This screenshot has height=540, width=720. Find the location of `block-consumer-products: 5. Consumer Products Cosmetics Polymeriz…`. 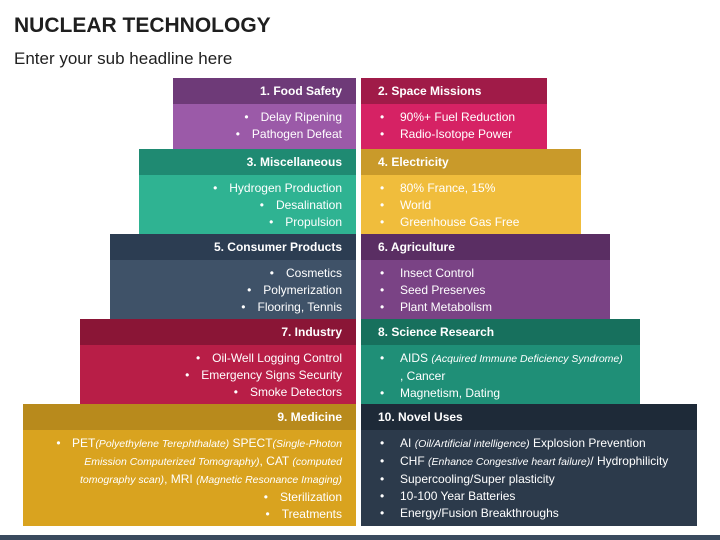

block-consumer-products: 5. Consumer Products Cosmetics Polymeriz… is located at coordinates (233, 276).